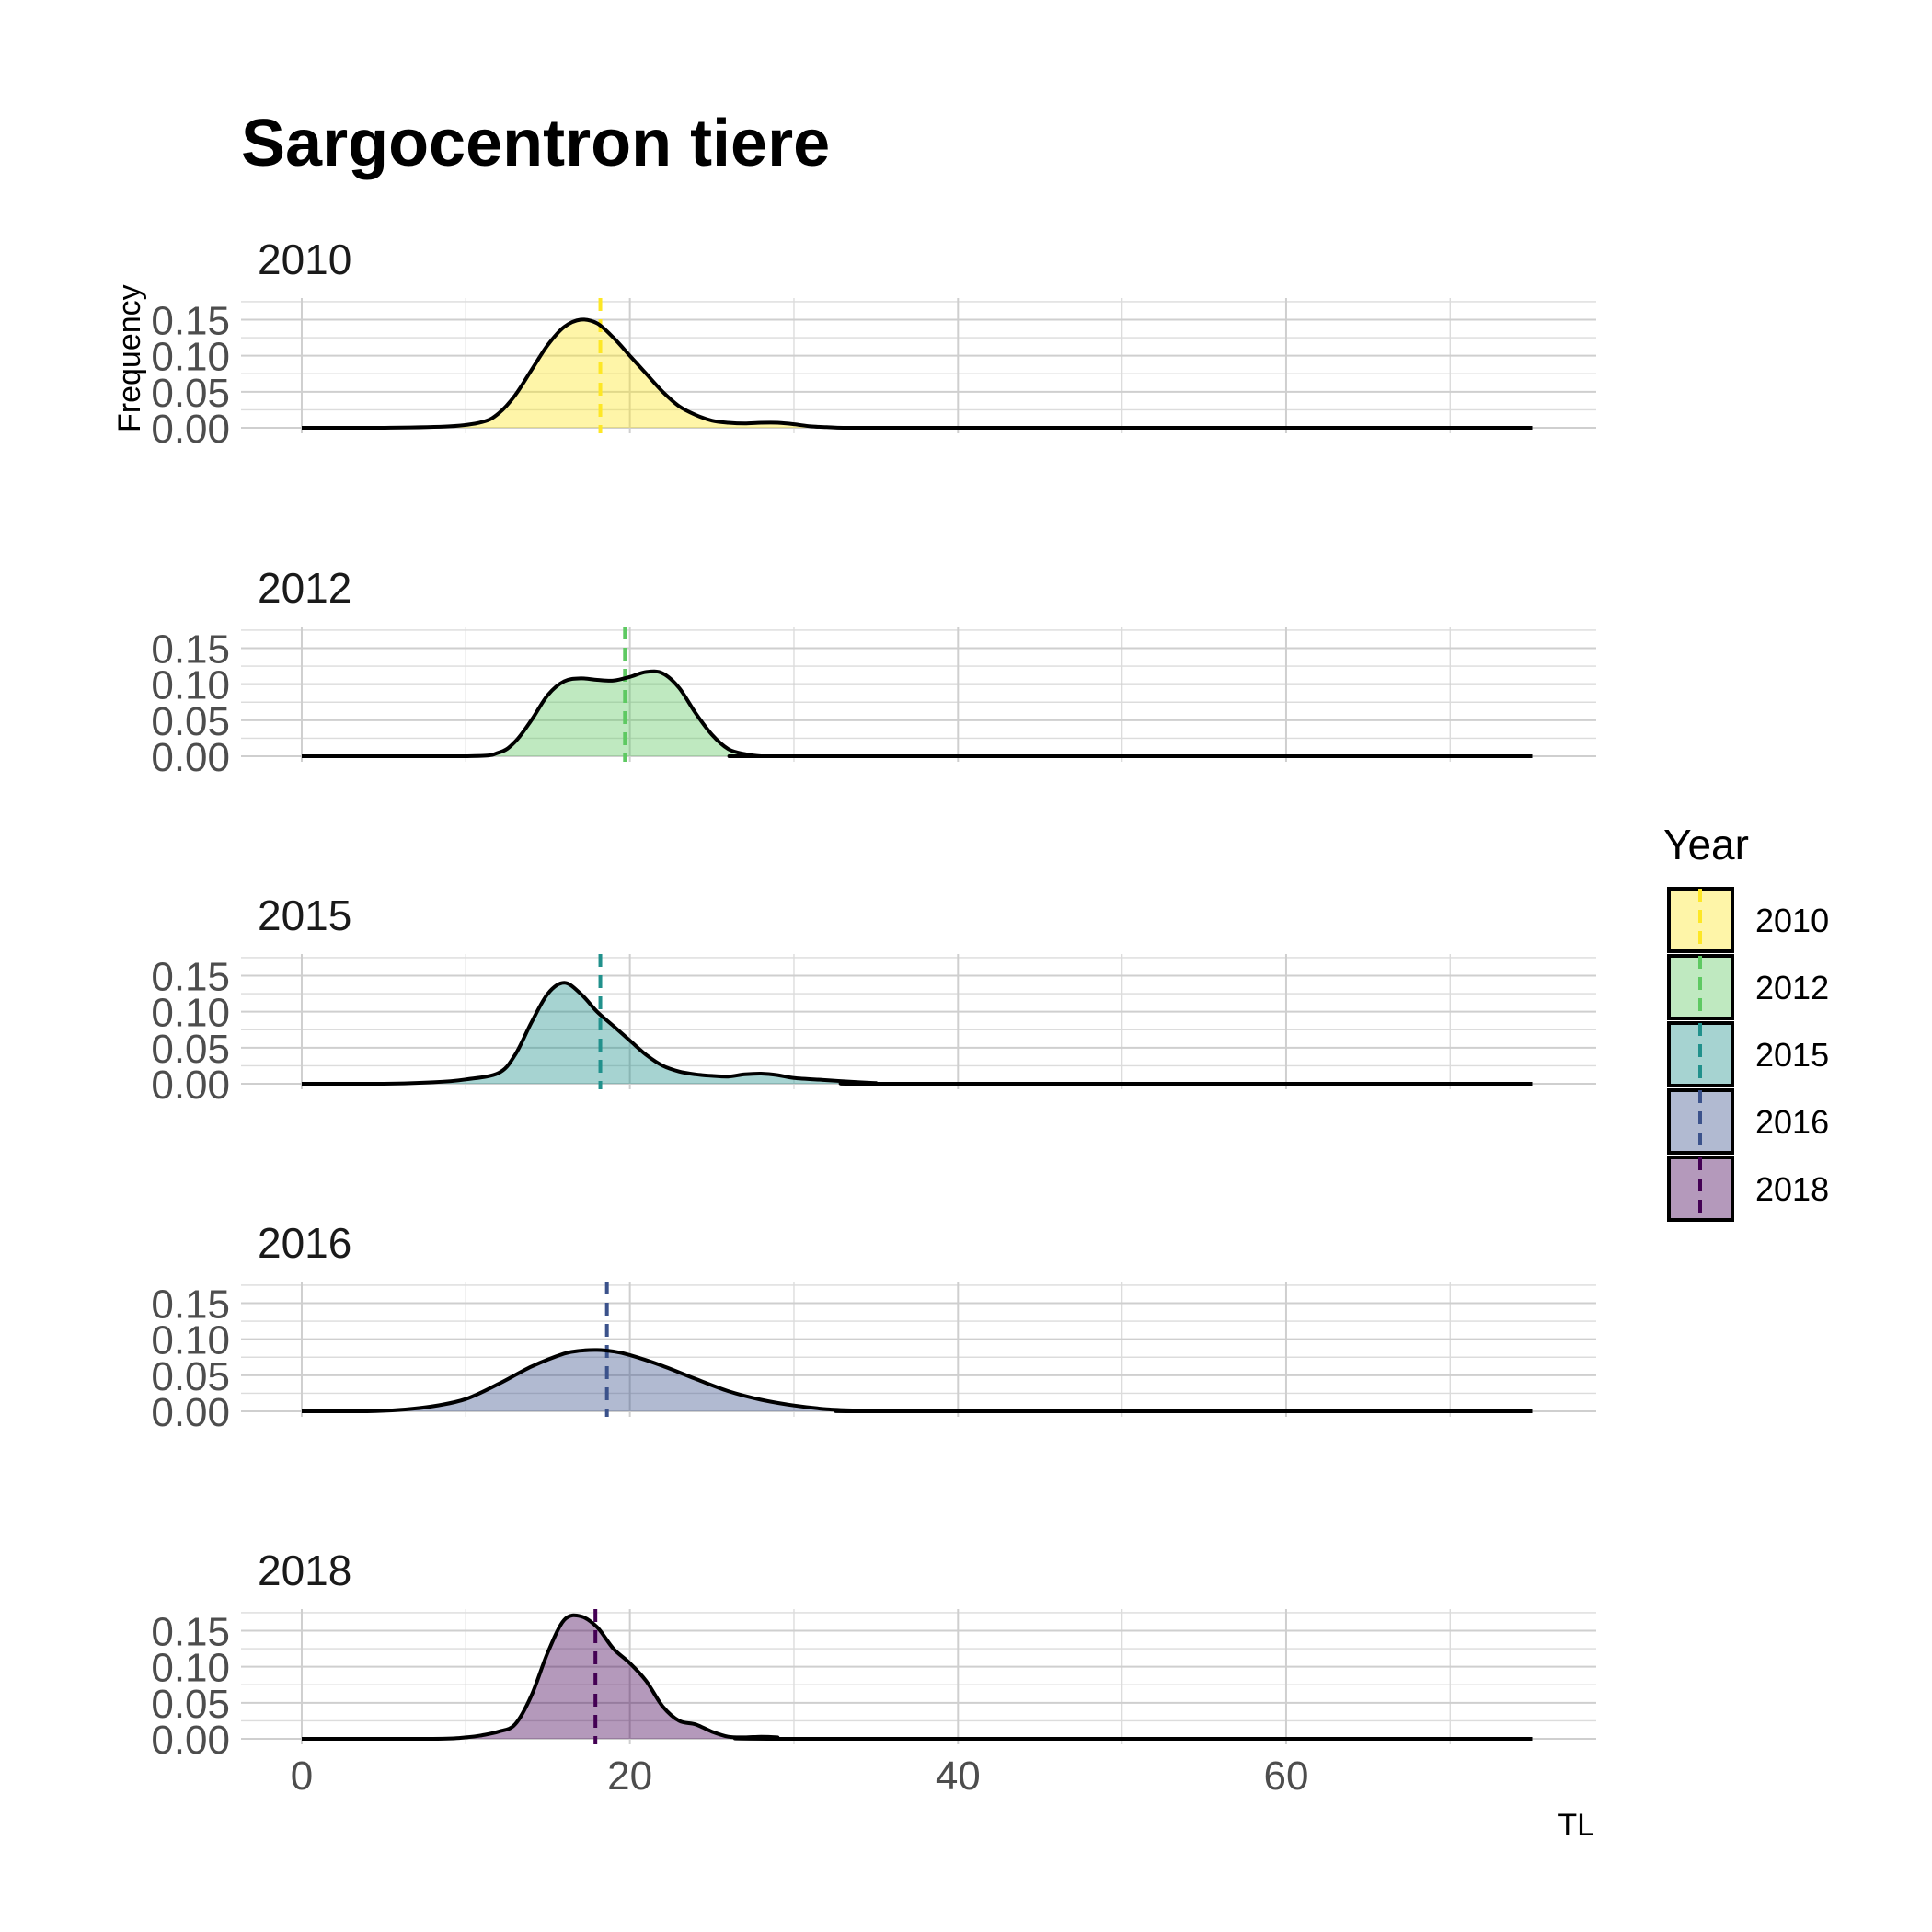  I want to click on x-tick-label: 0, so click(302, 1776).